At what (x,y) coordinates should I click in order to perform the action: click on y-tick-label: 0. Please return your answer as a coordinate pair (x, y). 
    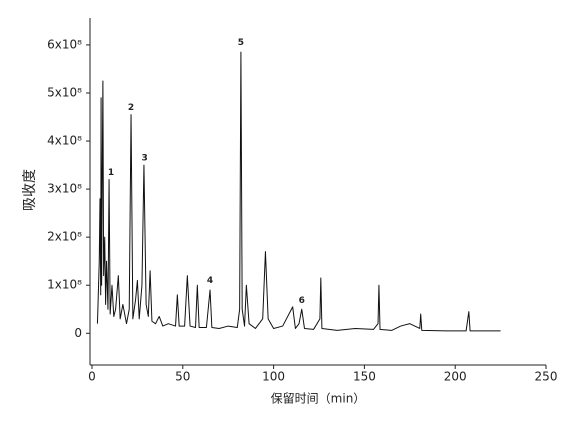
    Looking at the image, I should click on (78, 333).